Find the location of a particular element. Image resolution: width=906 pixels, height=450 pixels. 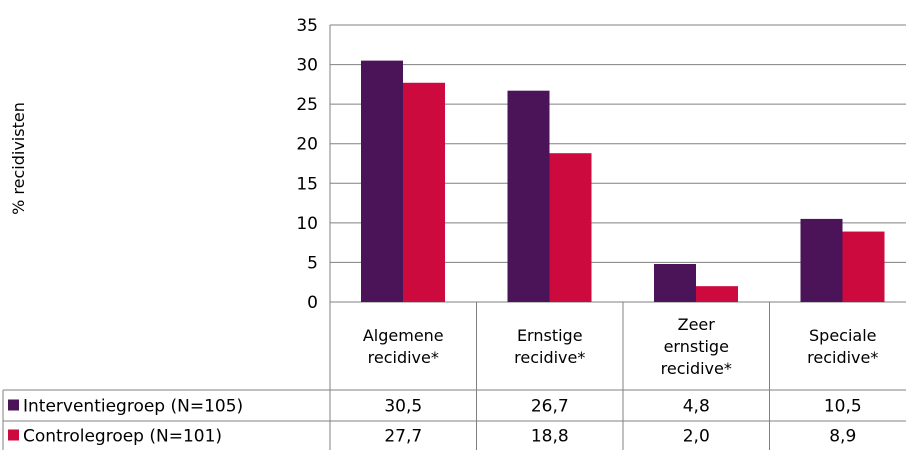

y-tick-label: 30 is located at coordinates (307, 66).